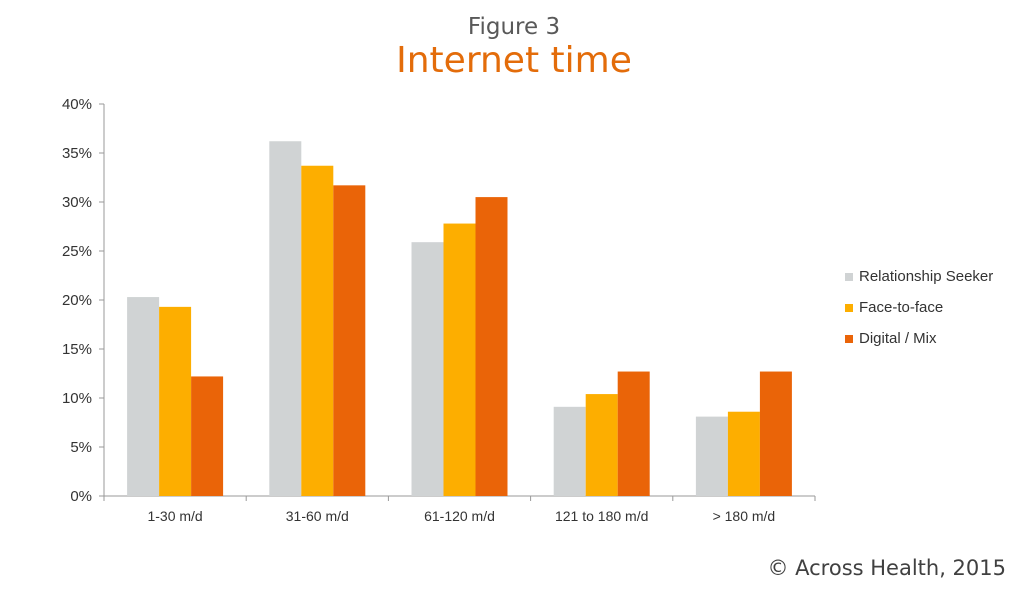  Describe the element at coordinates (459, 516) in the screenshot. I see `x-tick-label: 61-120 m/d` at that location.